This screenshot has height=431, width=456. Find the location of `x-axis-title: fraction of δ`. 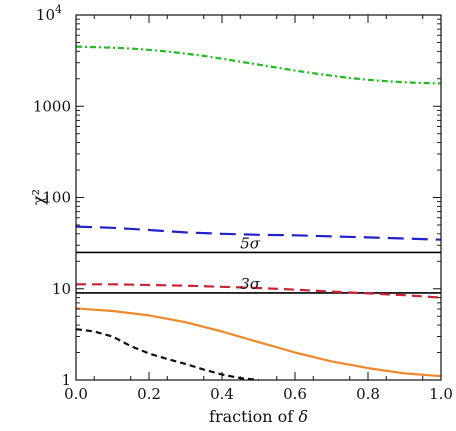

x-axis-title: fraction of δ is located at coordinates (258, 416).